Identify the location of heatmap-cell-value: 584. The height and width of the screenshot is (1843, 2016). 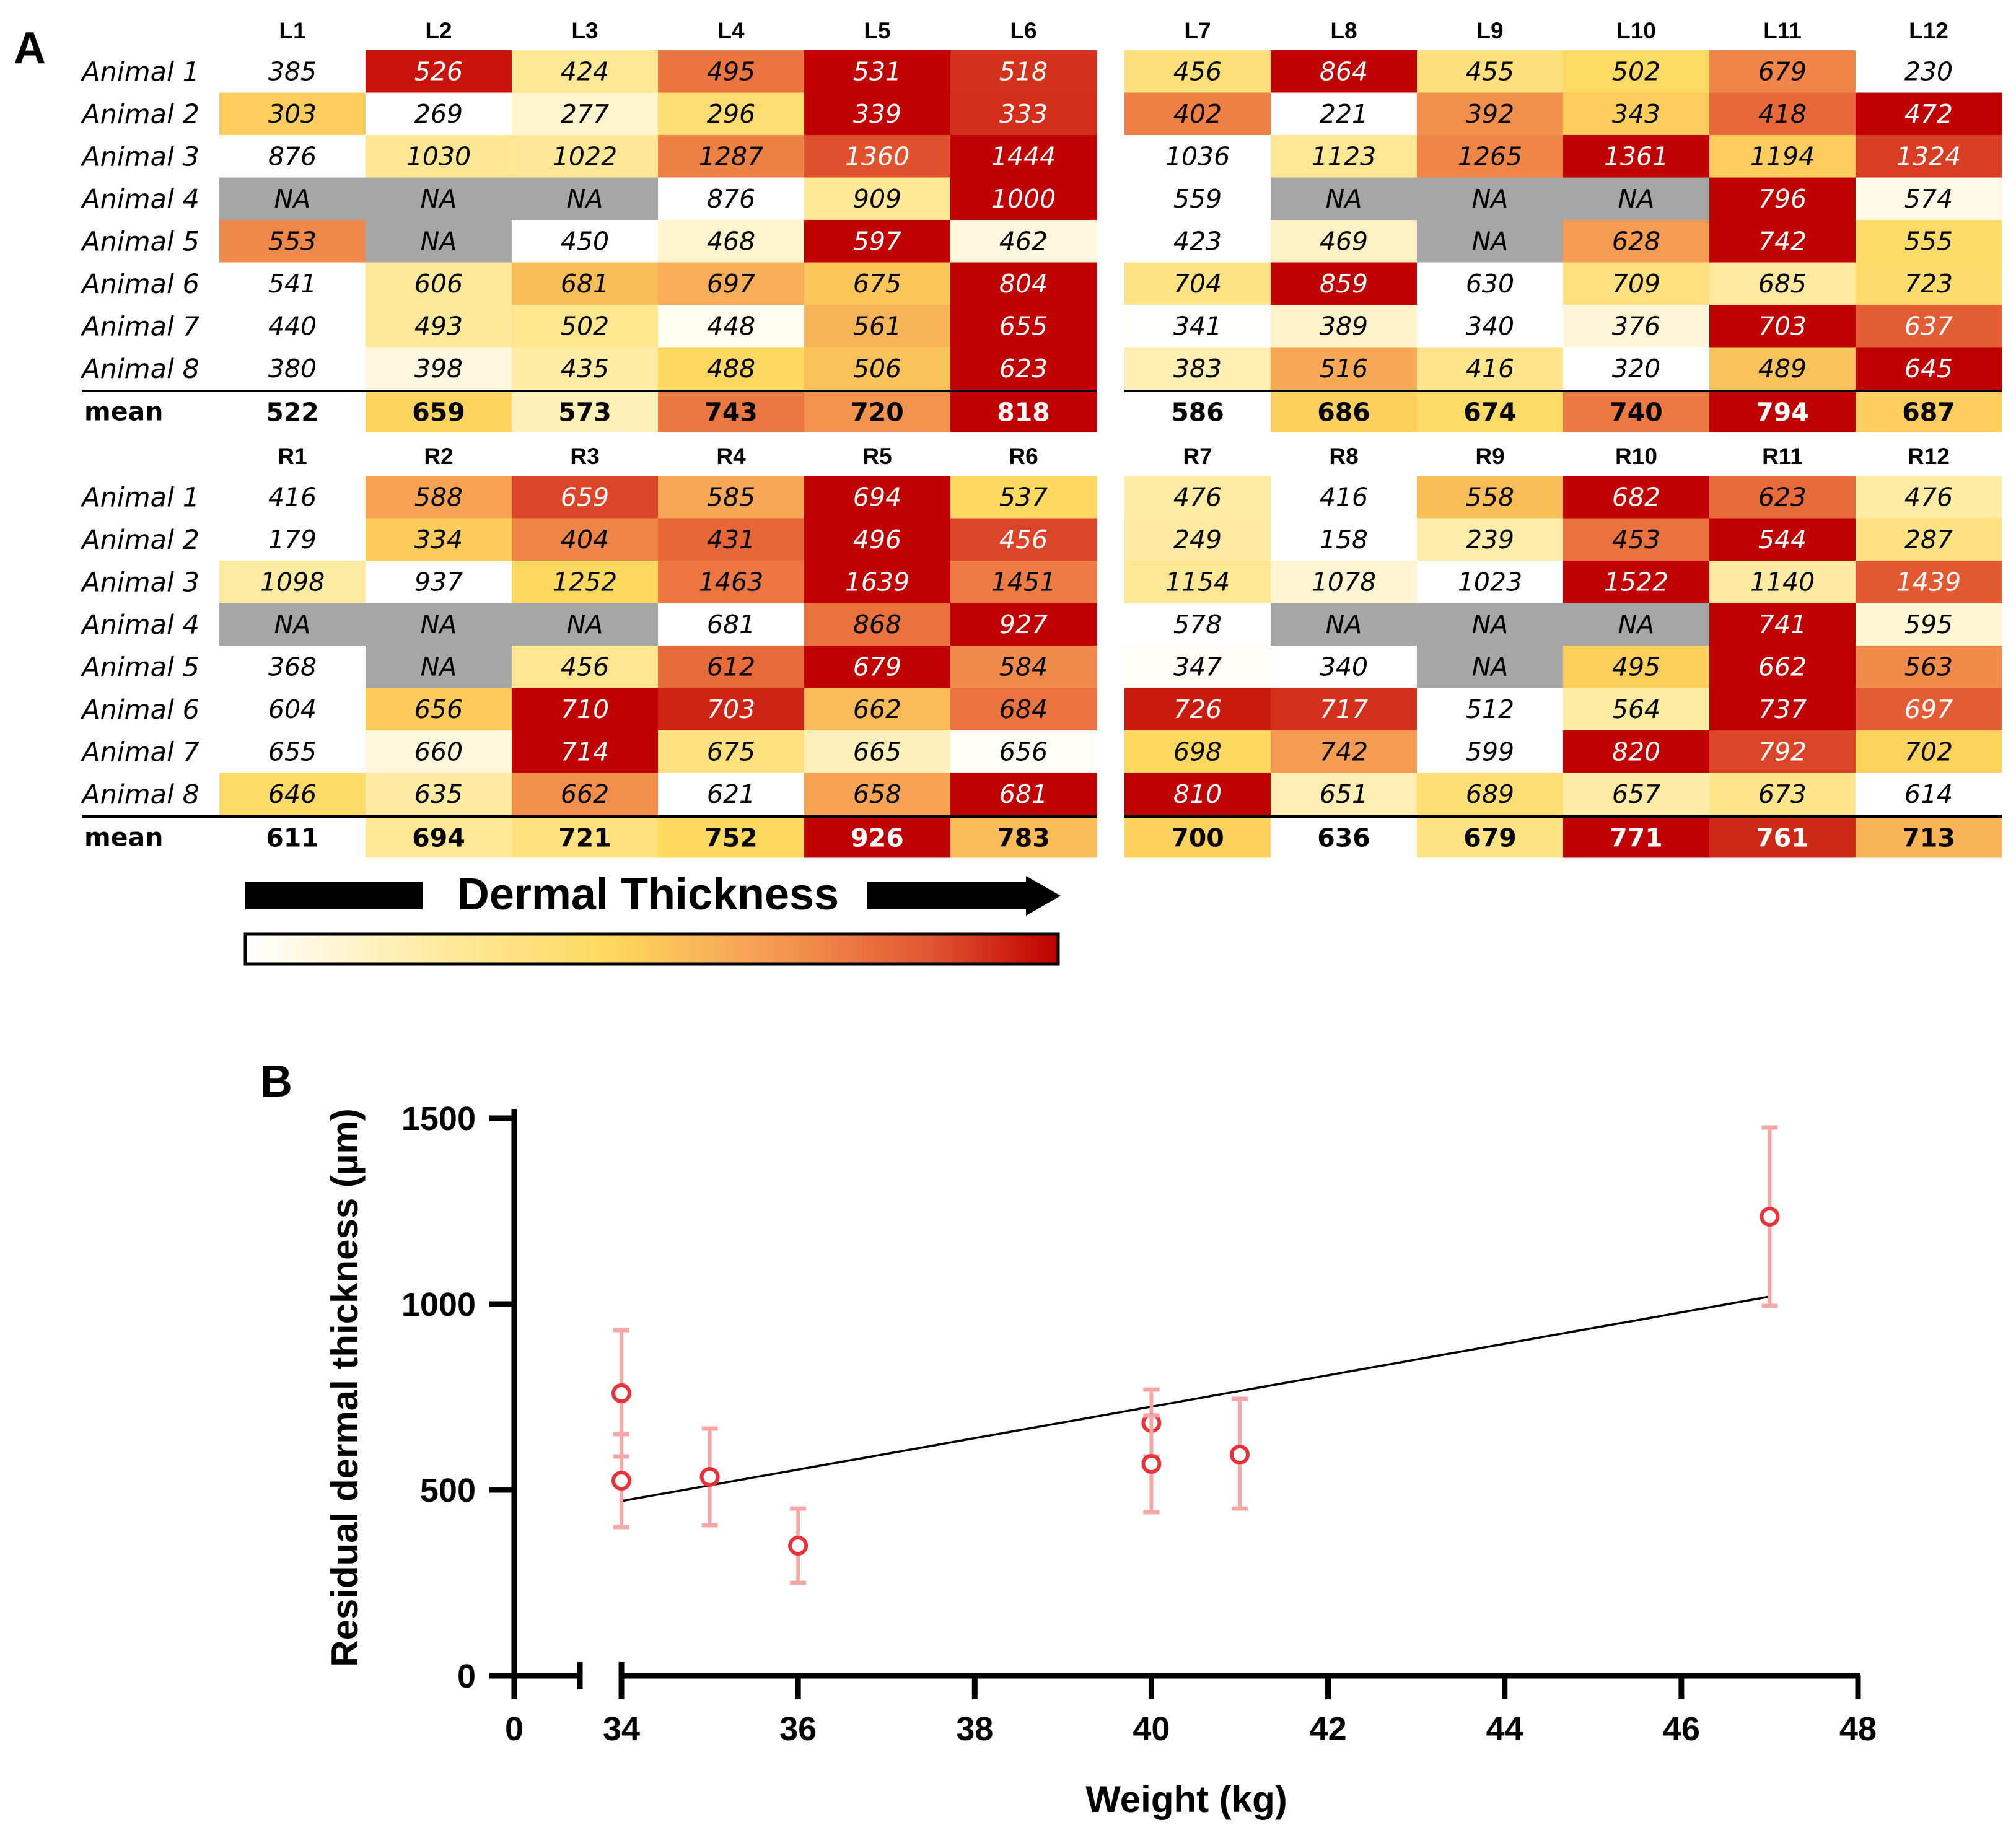
(1023, 666).